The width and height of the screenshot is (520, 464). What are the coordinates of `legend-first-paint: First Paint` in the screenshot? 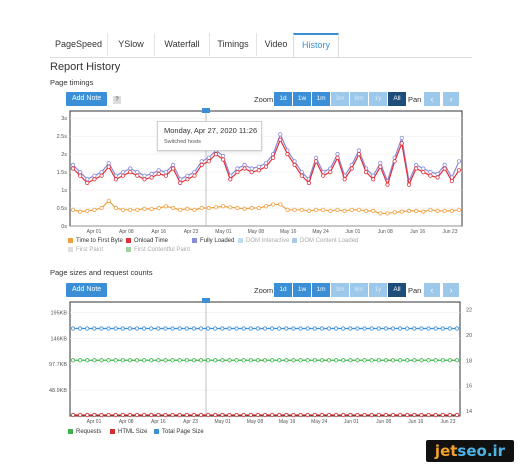 It's located at (85, 250).